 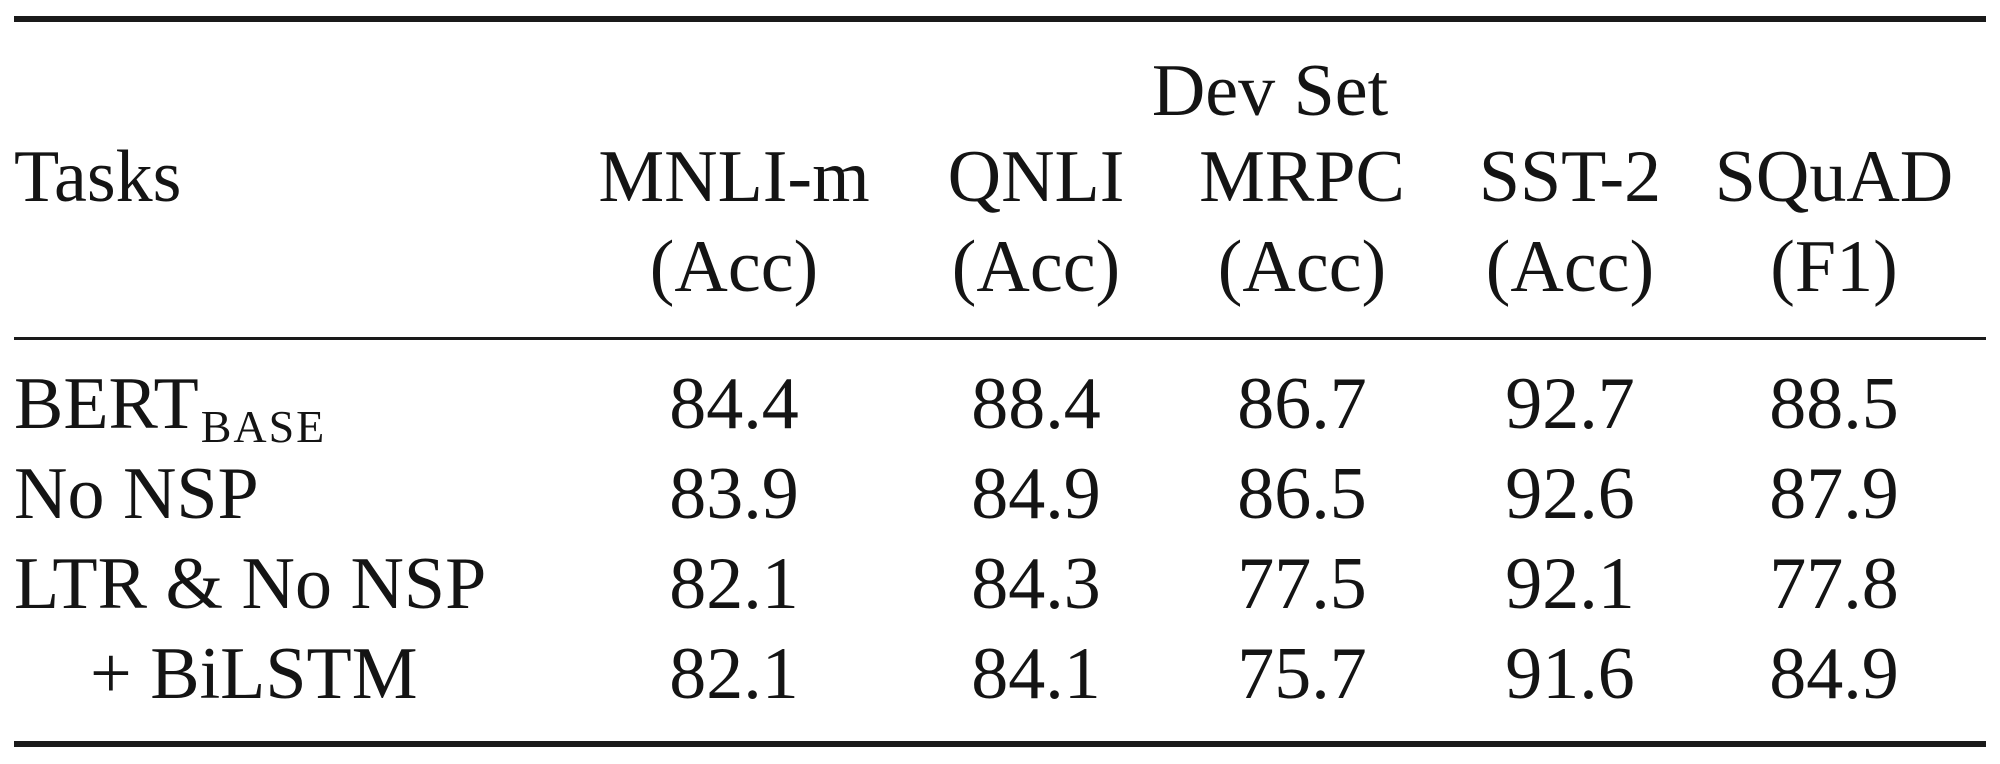 I want to click on table-cell: 91.6, so click(x=1570, y=674).